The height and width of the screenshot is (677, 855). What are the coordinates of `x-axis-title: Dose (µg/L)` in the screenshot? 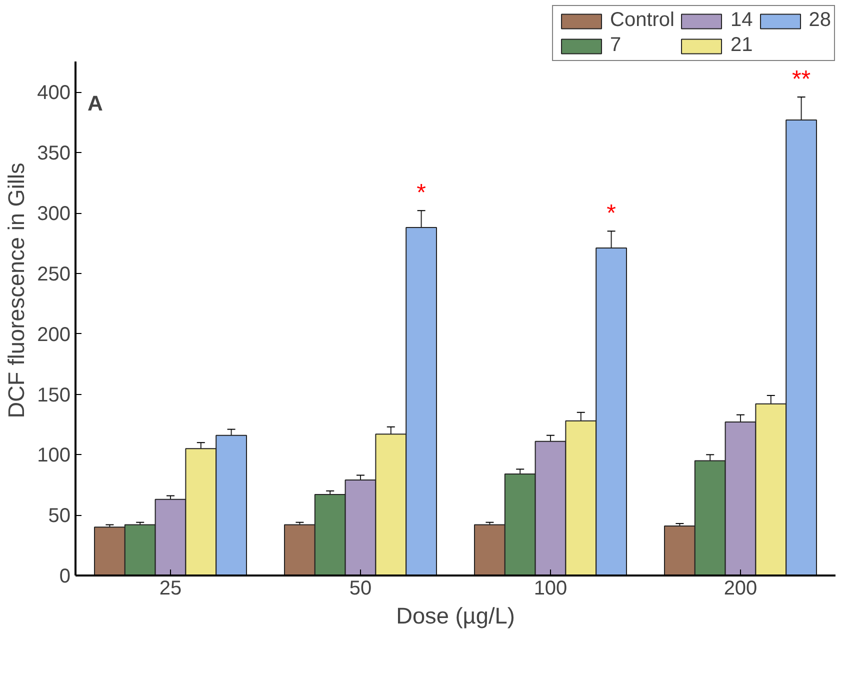 It's located at (455, 615).